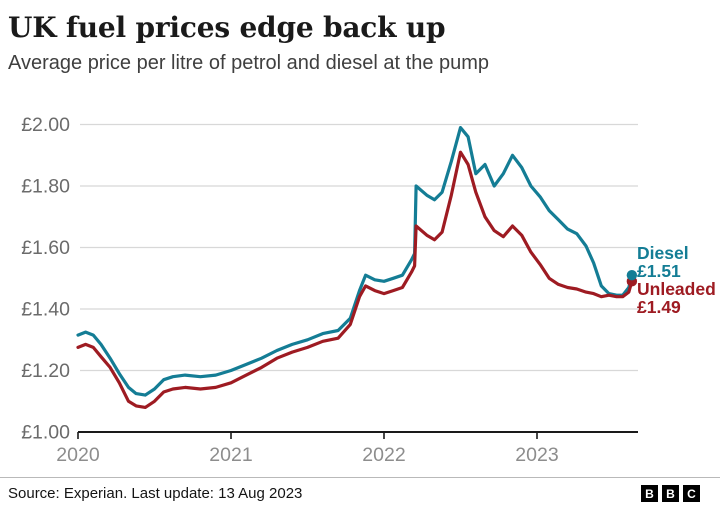 The width and height of the screenshot is (720, 506). I want to click on y-axis-tick-label: £1.20, so click(45, 371).